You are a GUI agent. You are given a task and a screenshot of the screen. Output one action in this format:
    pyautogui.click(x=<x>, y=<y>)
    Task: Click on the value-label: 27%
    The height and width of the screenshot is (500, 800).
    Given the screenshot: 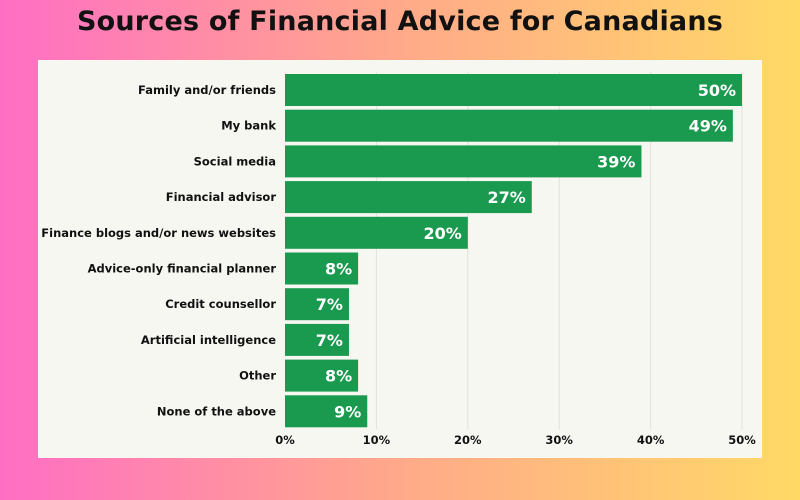 What is the action you would take?
    pyautogui.click(x=506, y=197)
    